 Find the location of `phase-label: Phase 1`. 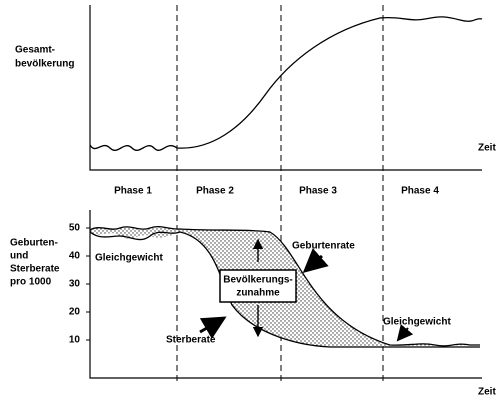

phase-label: Phase 1 is located at coordinates (133, 191).